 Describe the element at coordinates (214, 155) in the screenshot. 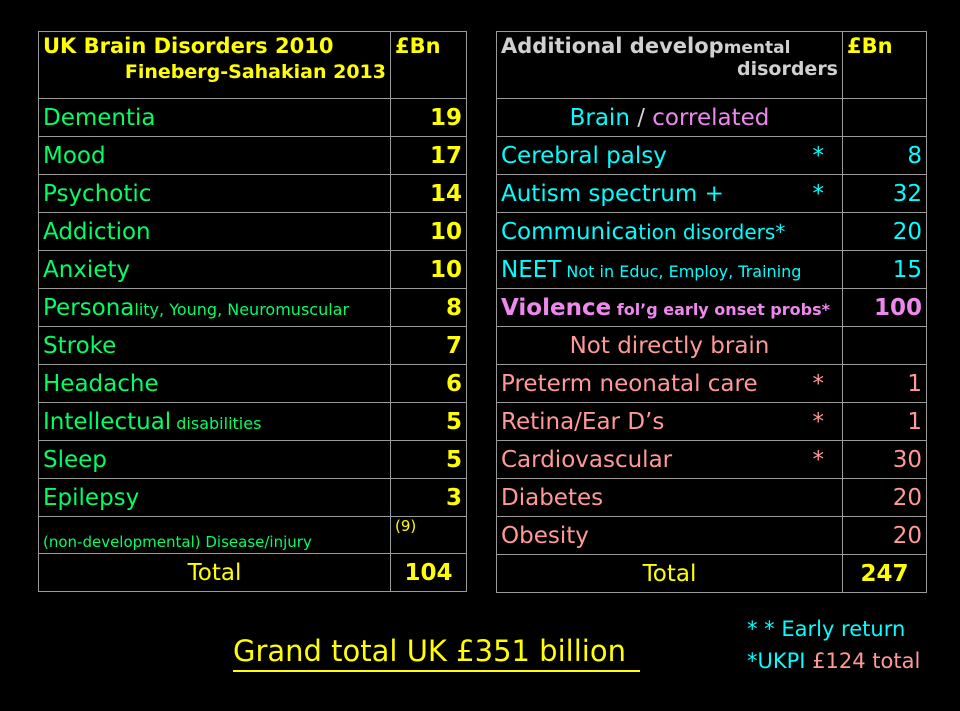

I see `disorder-label: Mood` at that location.